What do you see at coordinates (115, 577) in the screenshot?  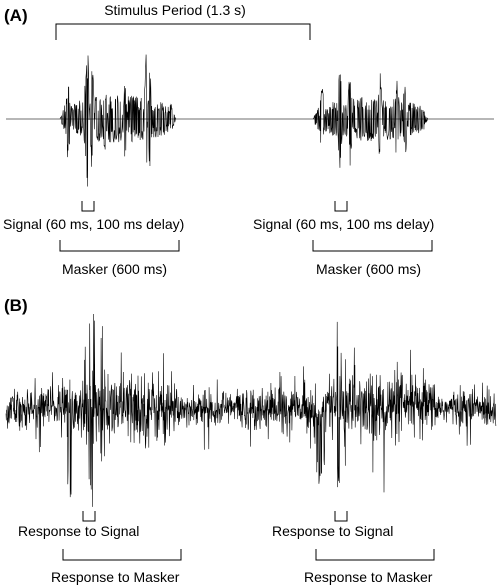 I see `response-masker-label-1: Response to Masker` at bounding box center [115, 577].